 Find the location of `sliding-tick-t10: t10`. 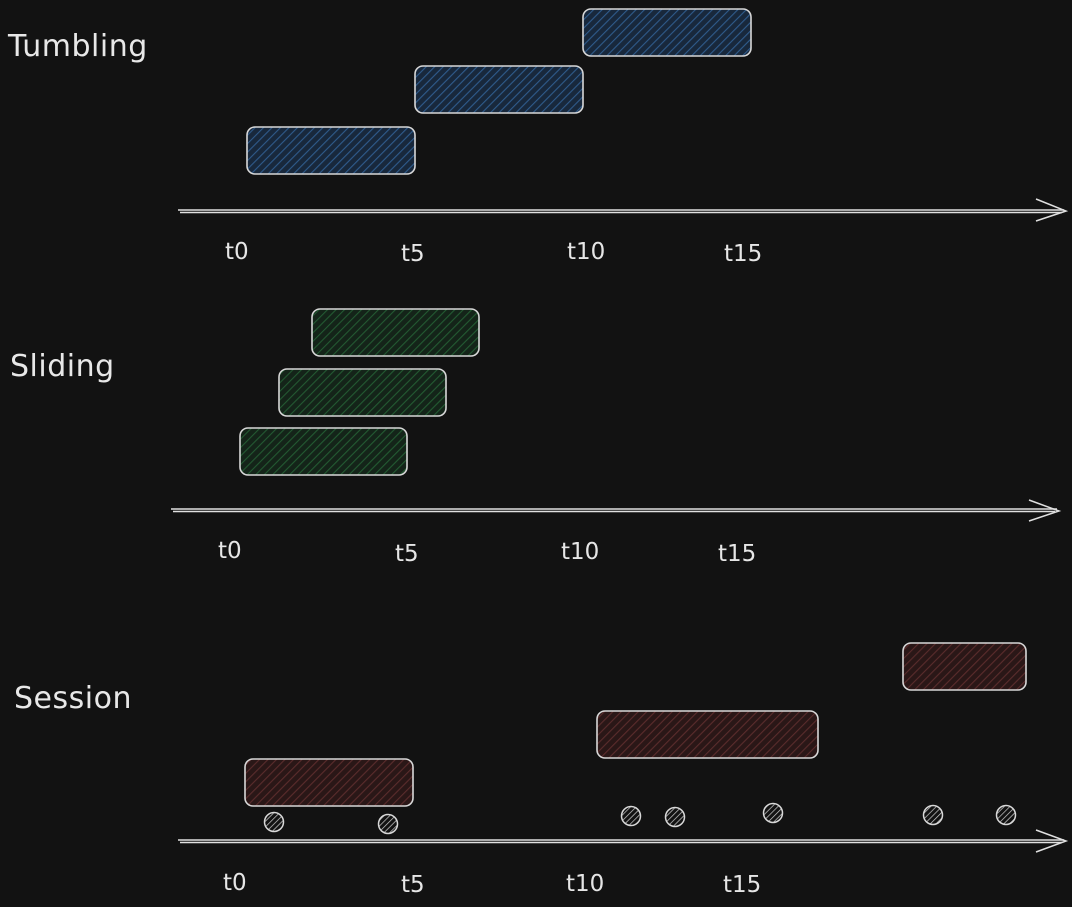

sliding-tick-t10: t10 is located at coordinates (580, 552).